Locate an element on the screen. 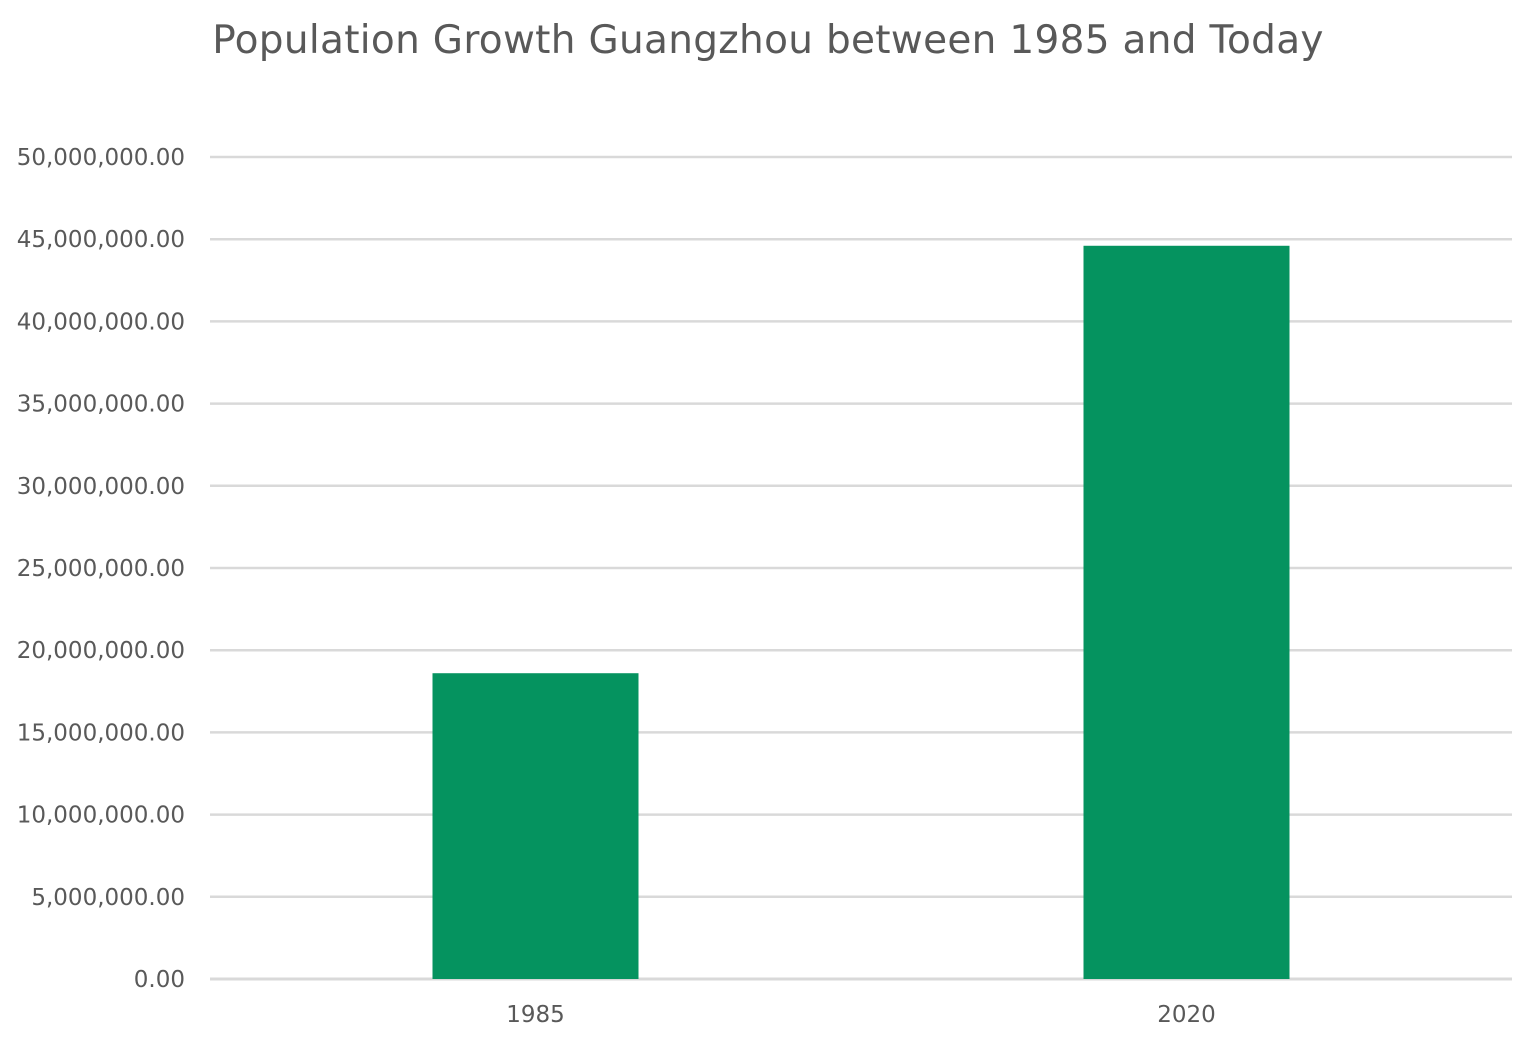  y-tick-label: 25,000,000.00 is located at coordinates (101, 569).